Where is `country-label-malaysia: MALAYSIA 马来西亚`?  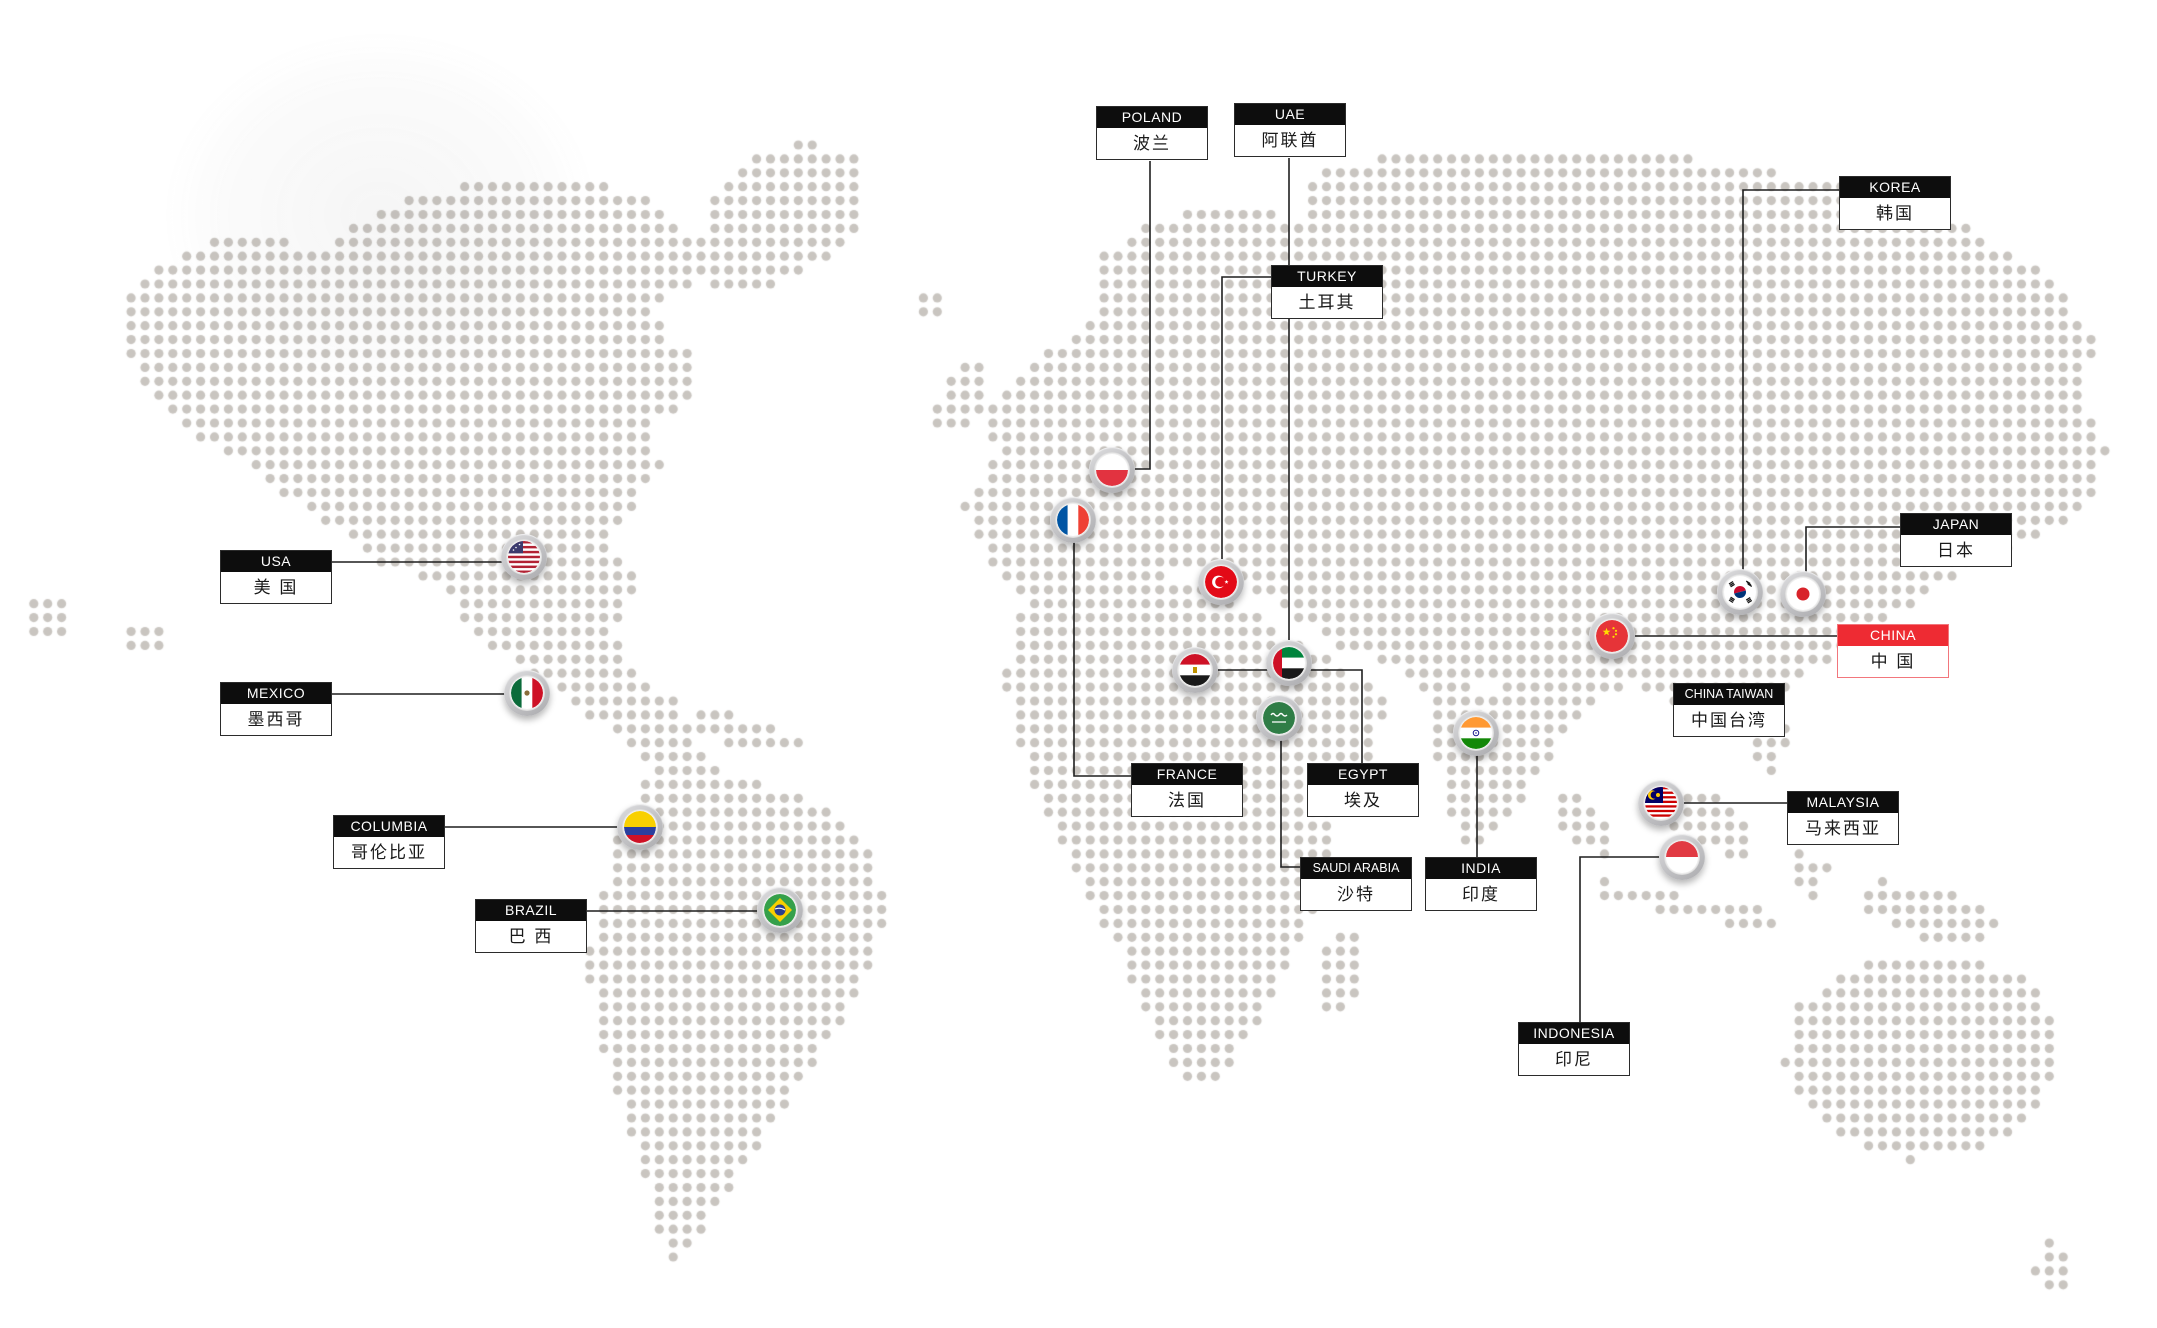
country-label-malaysia: MALAYSIA 马来西亚 is located at coordinates (1843, 818).